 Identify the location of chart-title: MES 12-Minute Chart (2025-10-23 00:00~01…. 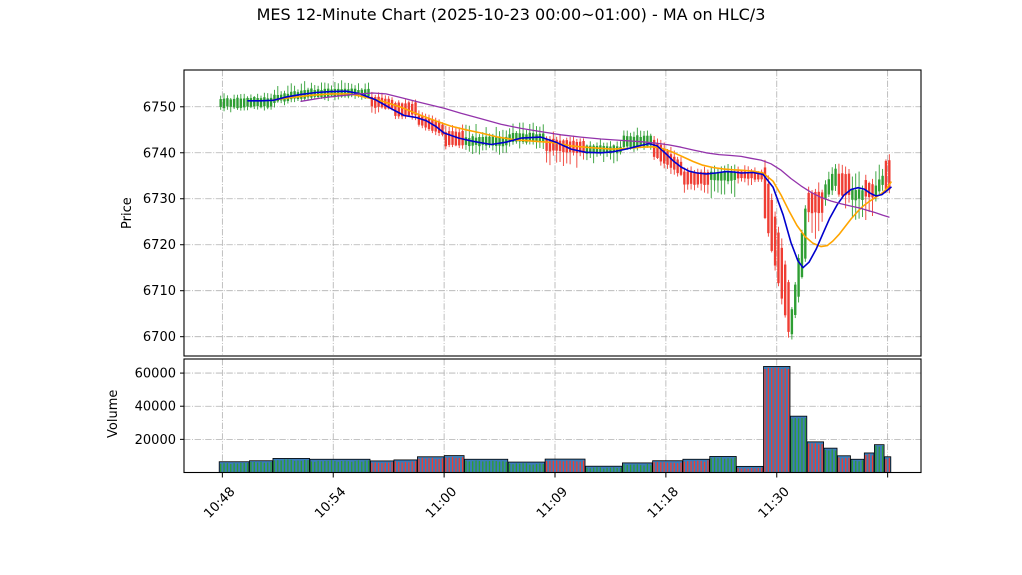
(511, 14).